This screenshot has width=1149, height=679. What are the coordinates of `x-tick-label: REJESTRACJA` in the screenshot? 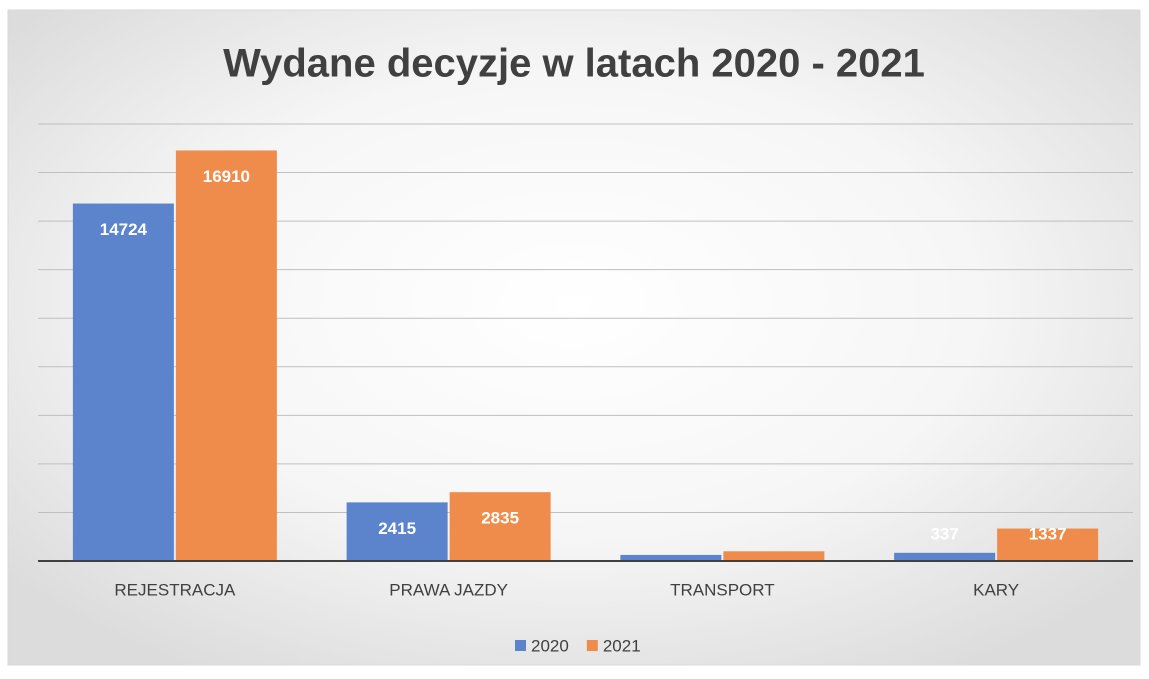 It's located at (175, 589).